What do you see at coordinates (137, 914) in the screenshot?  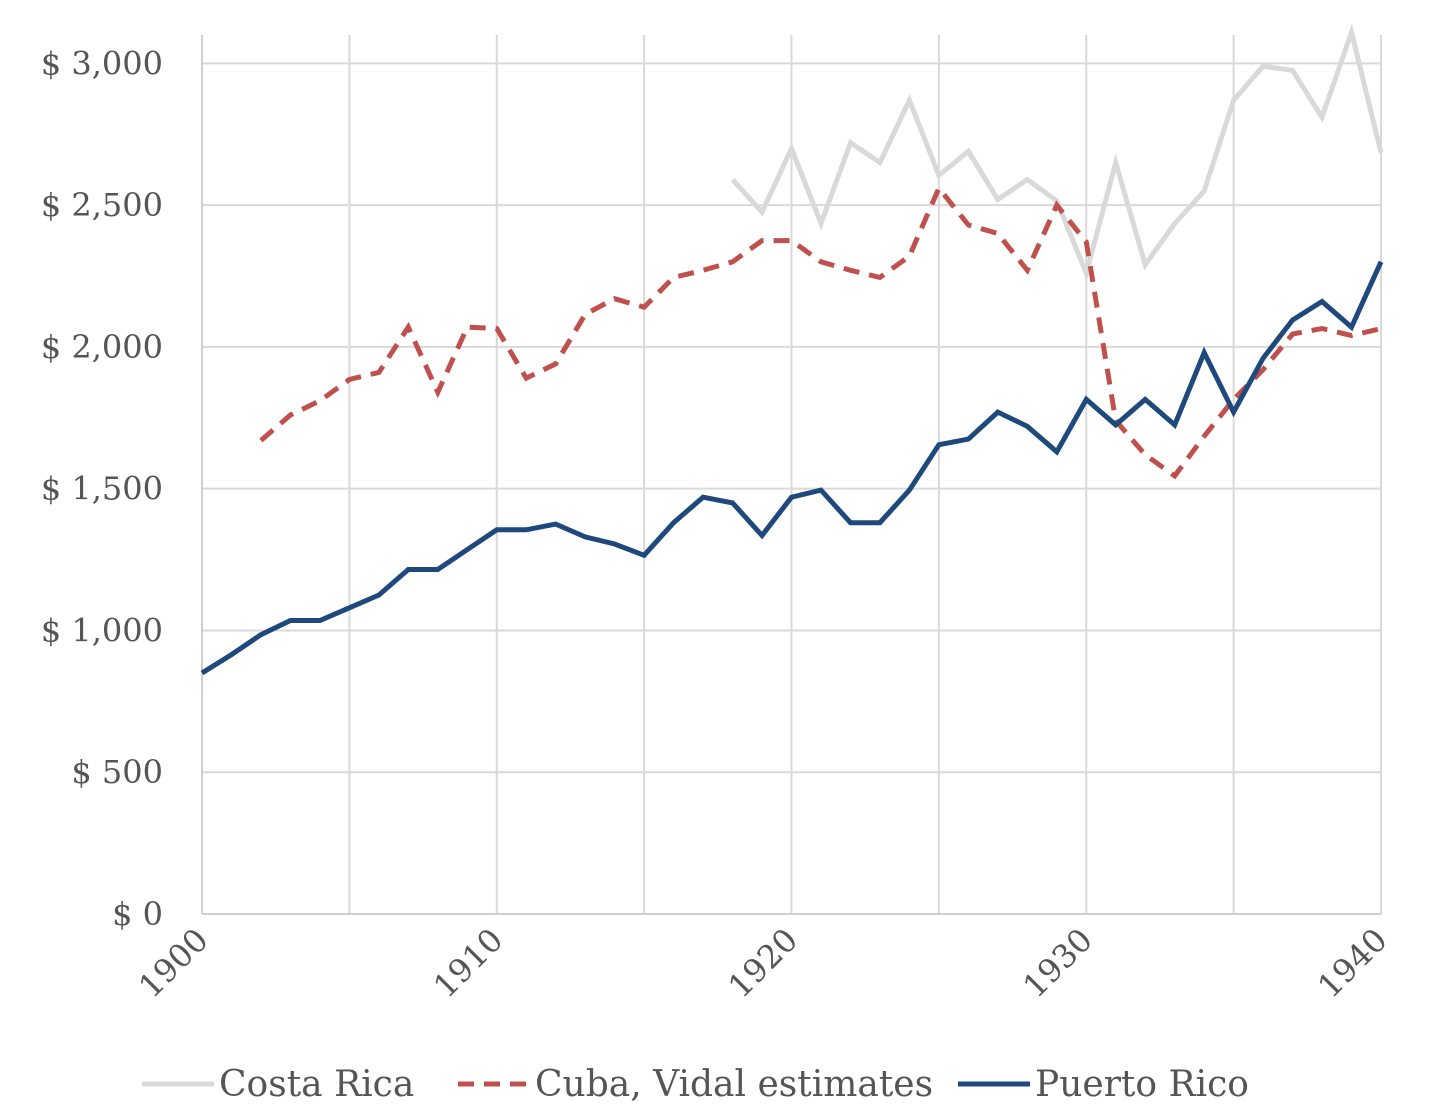 I see `y-tick-label: $ 0` at bounding box center [137, 914].